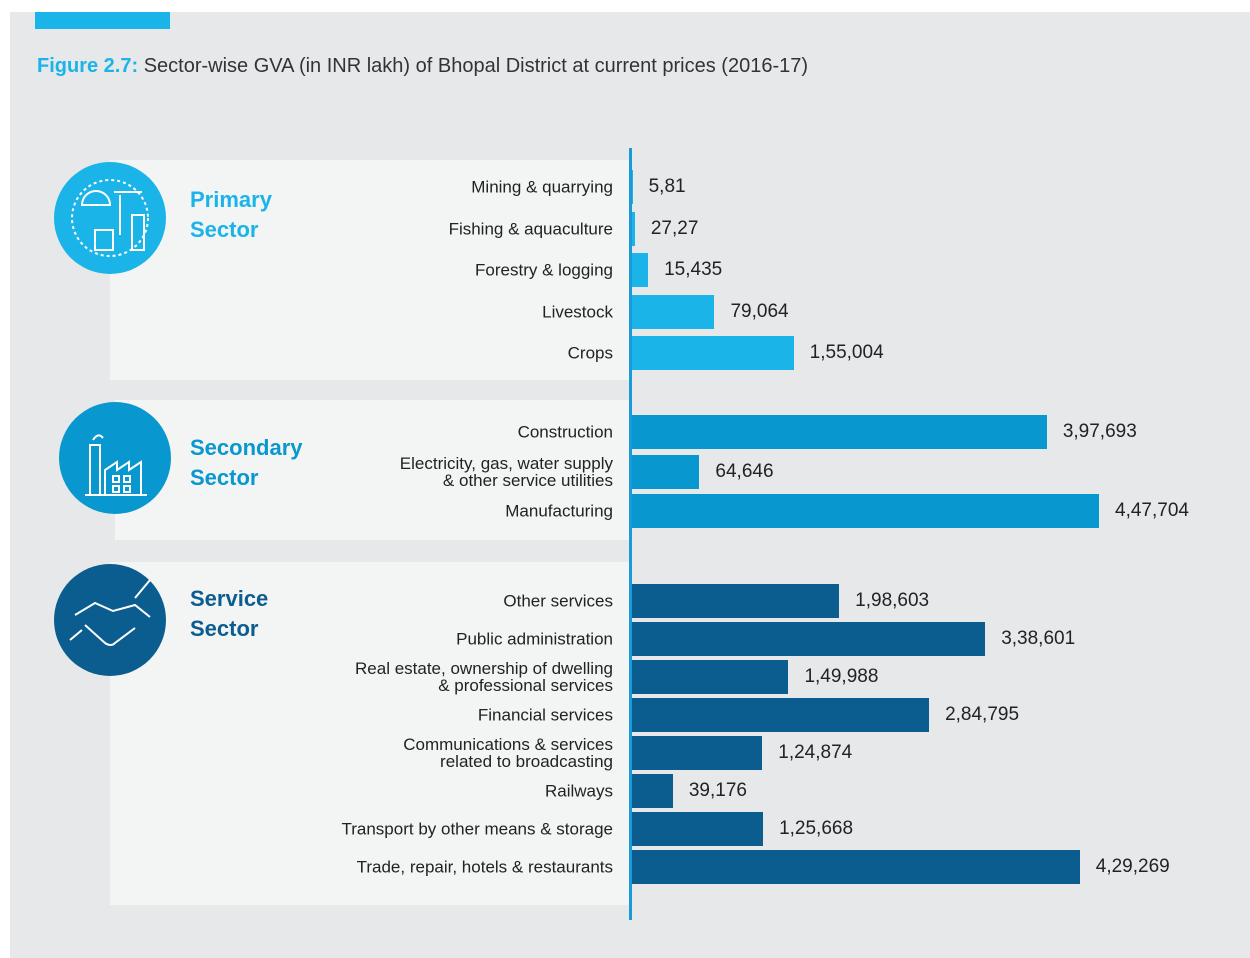 The height and width of the screenshot is (958, 1250). Describe the element at coordinates (630, 534) in the screenshot. I see `axis-line` at that location.